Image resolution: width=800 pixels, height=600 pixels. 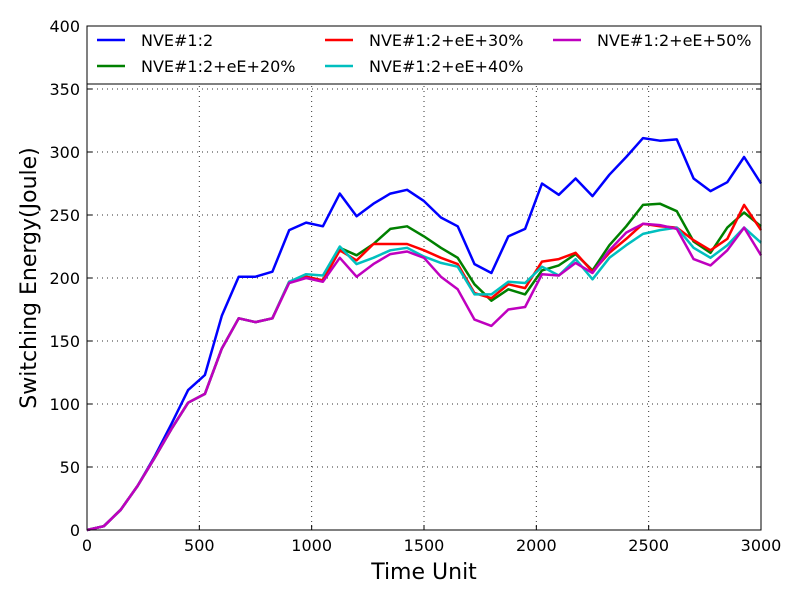 What do you see at coordinates (648, 545) in the screenshot?
I see `x-tick-label: 2500` at bounding box center [648, 545].